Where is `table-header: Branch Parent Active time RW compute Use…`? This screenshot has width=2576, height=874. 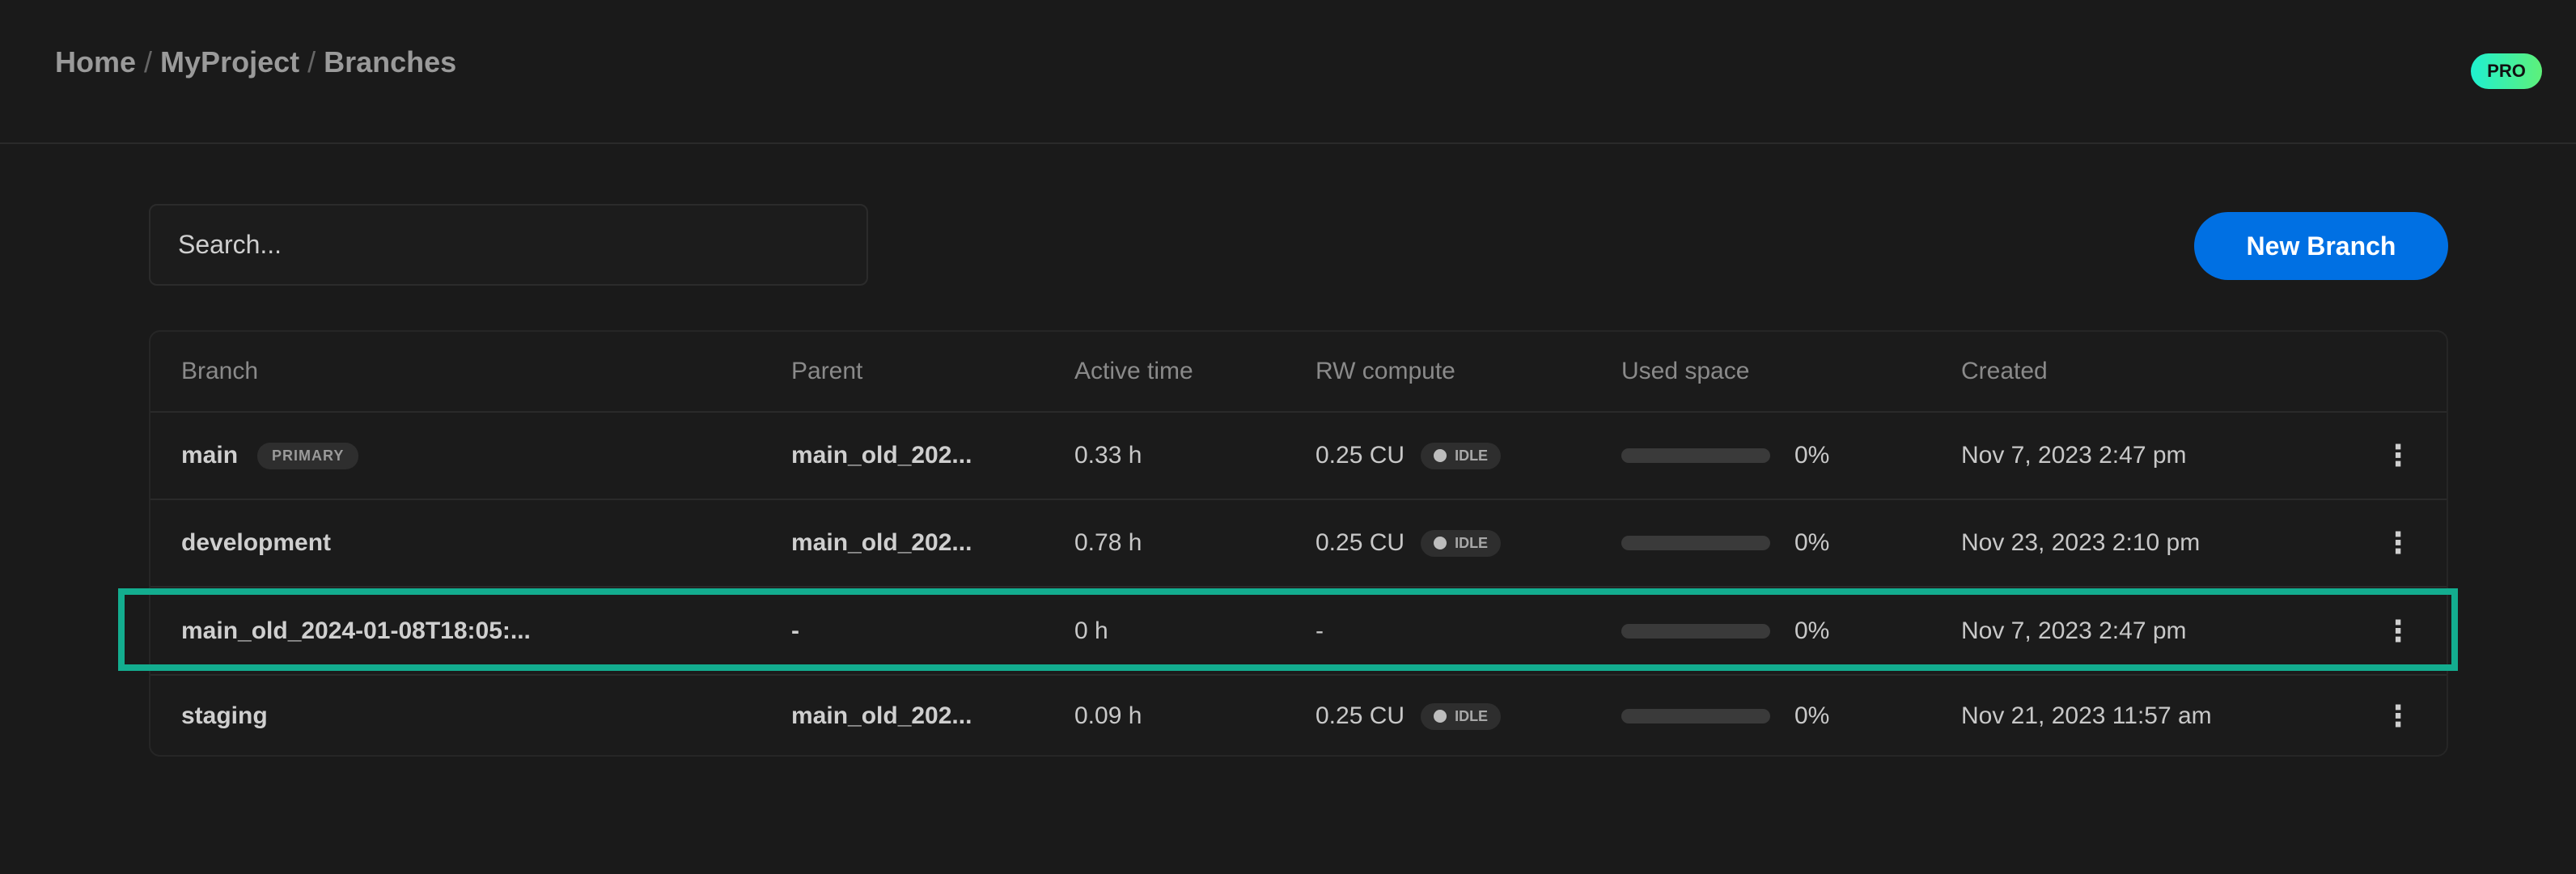 table-header: Branch Parent Active time RW compute Use… is located at coordinates (1298, 372).